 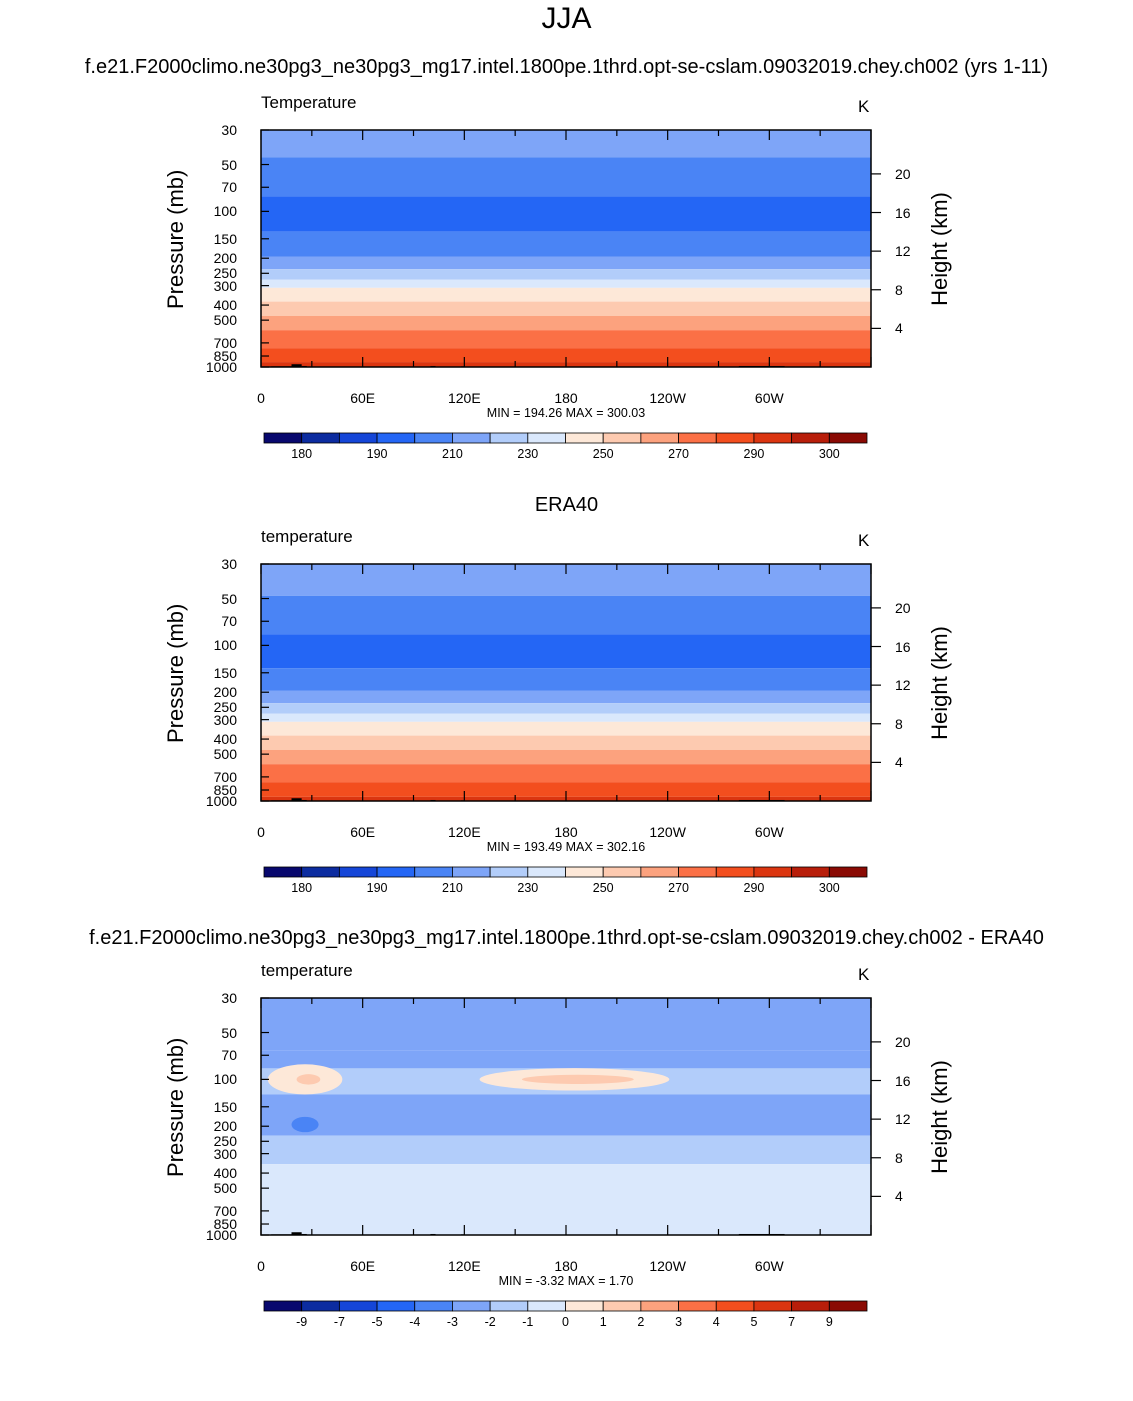 What do you see at coordinates (566, 18) in the screenshot?
I see `main-title: JJA` at bounding box center [566, 18].